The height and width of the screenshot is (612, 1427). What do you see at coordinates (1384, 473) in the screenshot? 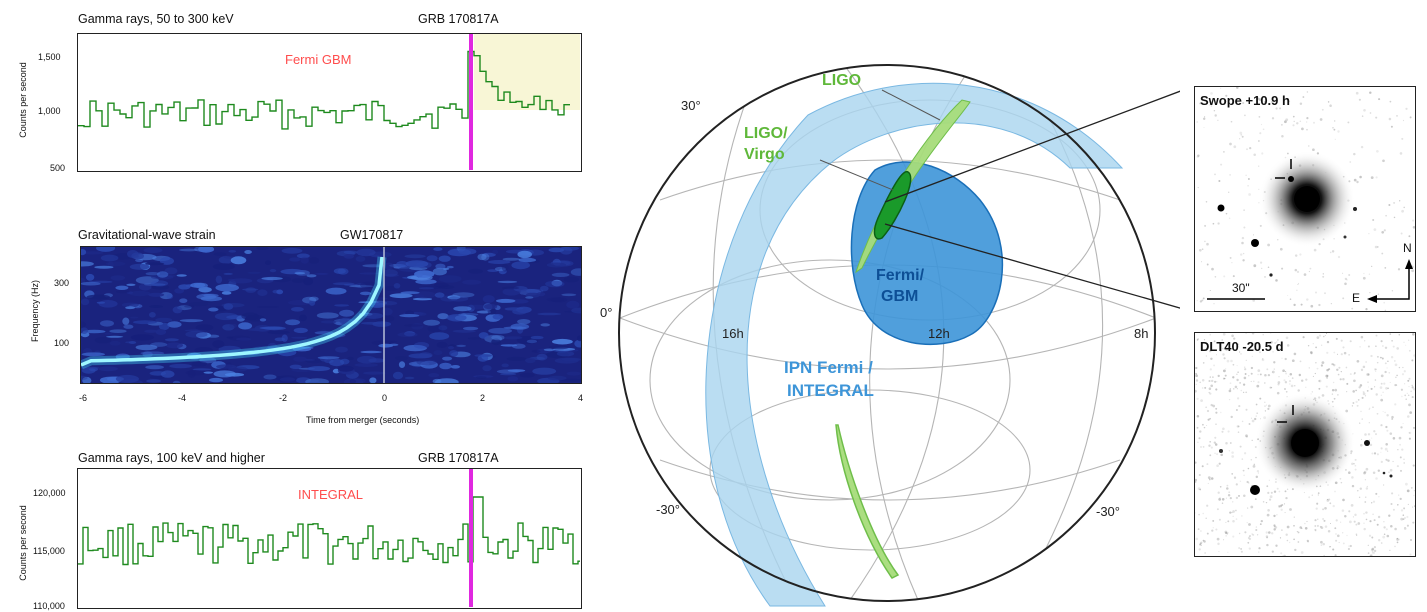
I see `field-star` at bounding box center [1384, 473].